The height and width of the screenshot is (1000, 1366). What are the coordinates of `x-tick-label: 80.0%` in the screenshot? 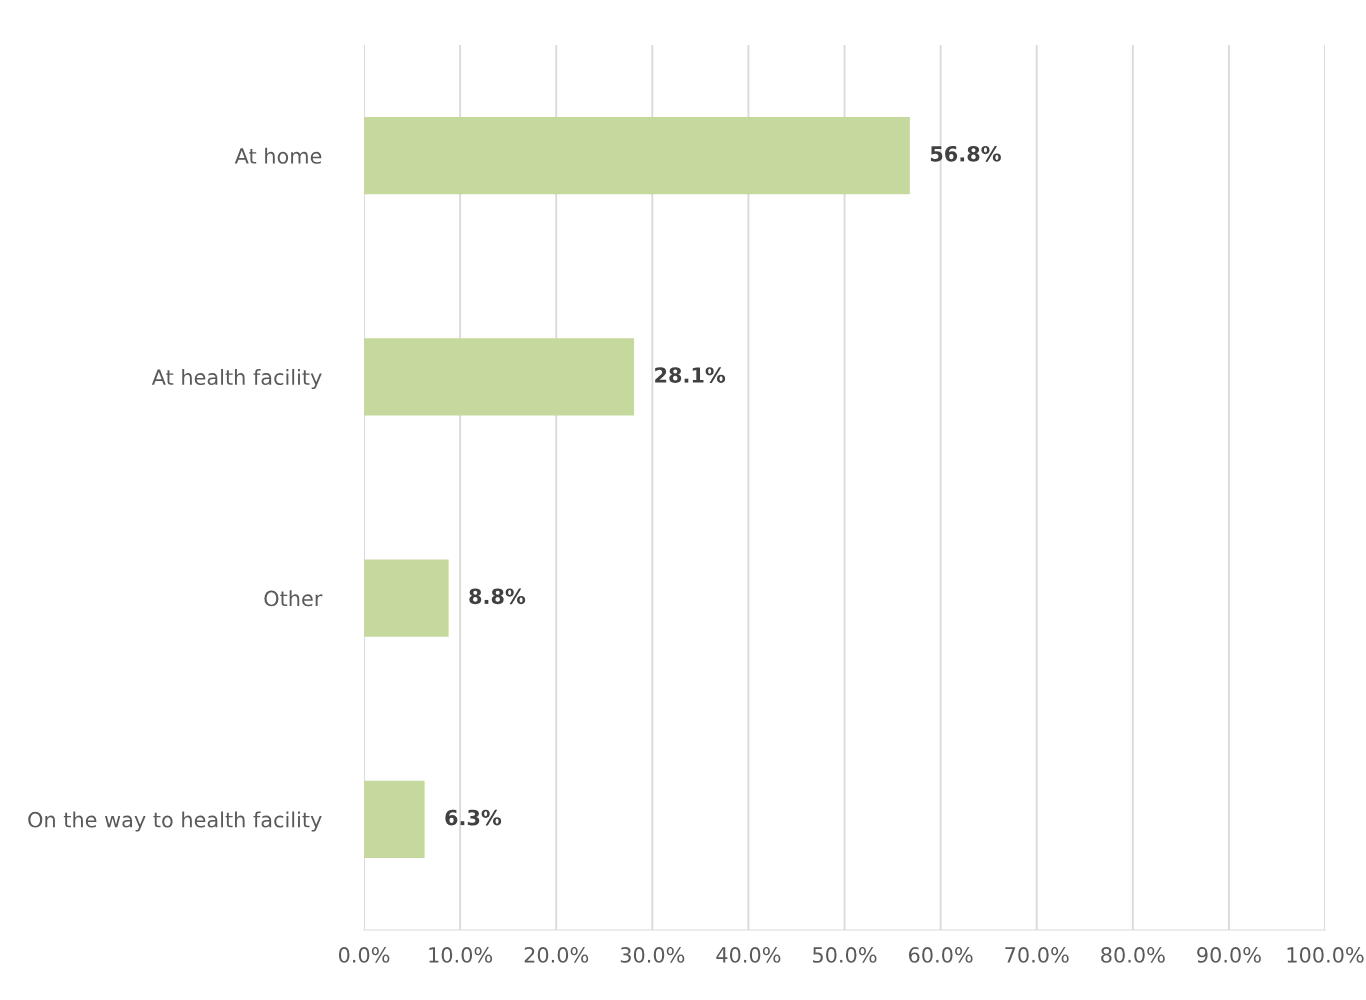 It's located at (1133, 955).